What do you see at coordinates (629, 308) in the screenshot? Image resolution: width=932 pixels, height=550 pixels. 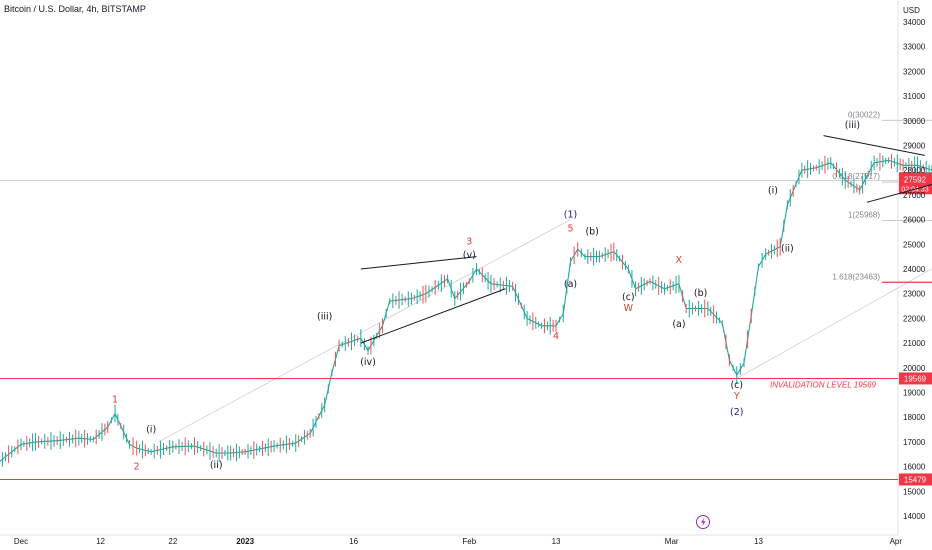 I see `wave-label: W` at bounding box center [629, 308].